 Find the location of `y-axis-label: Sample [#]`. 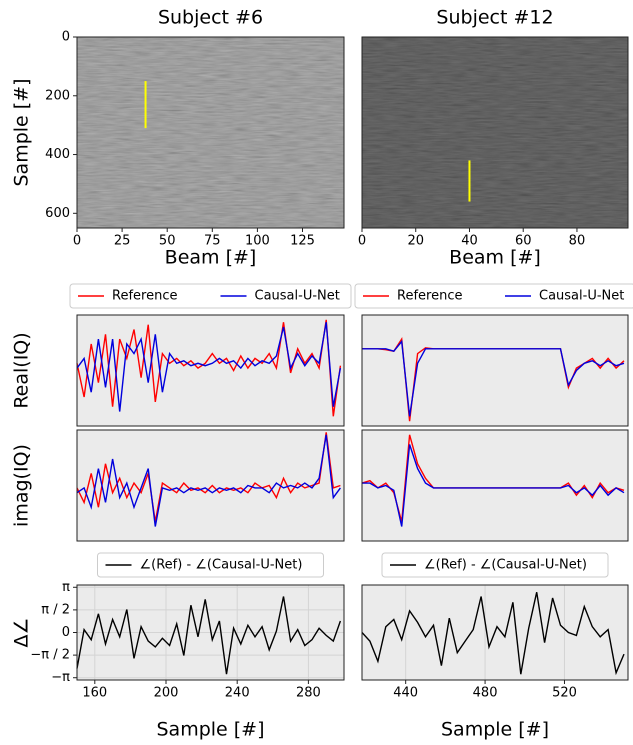

y-axis-label: Sample [#] is located at coordinates (22, 132).